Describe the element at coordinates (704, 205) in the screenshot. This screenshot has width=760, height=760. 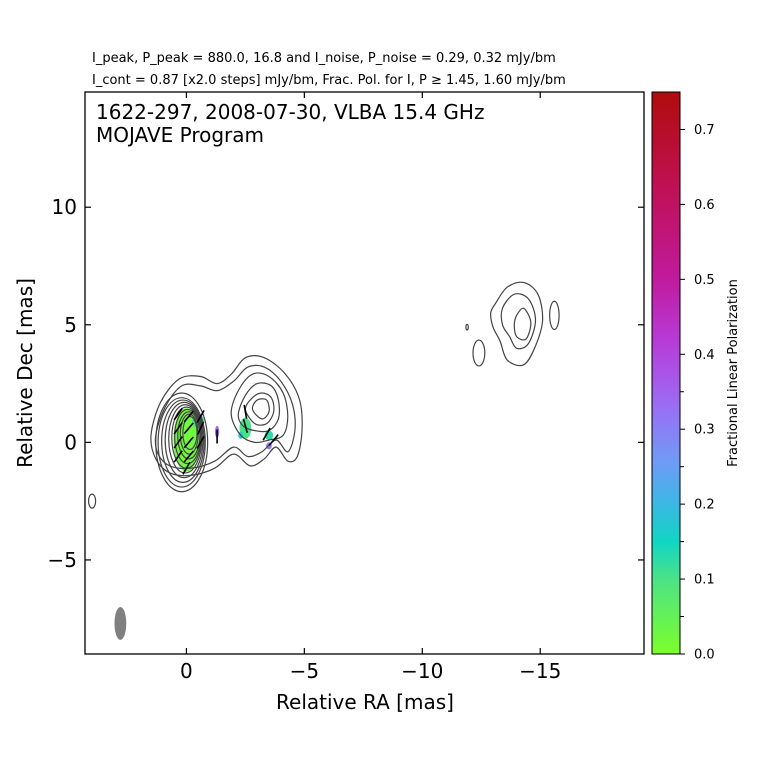
I see `colorbar-tick-label: 0.6` at that location.